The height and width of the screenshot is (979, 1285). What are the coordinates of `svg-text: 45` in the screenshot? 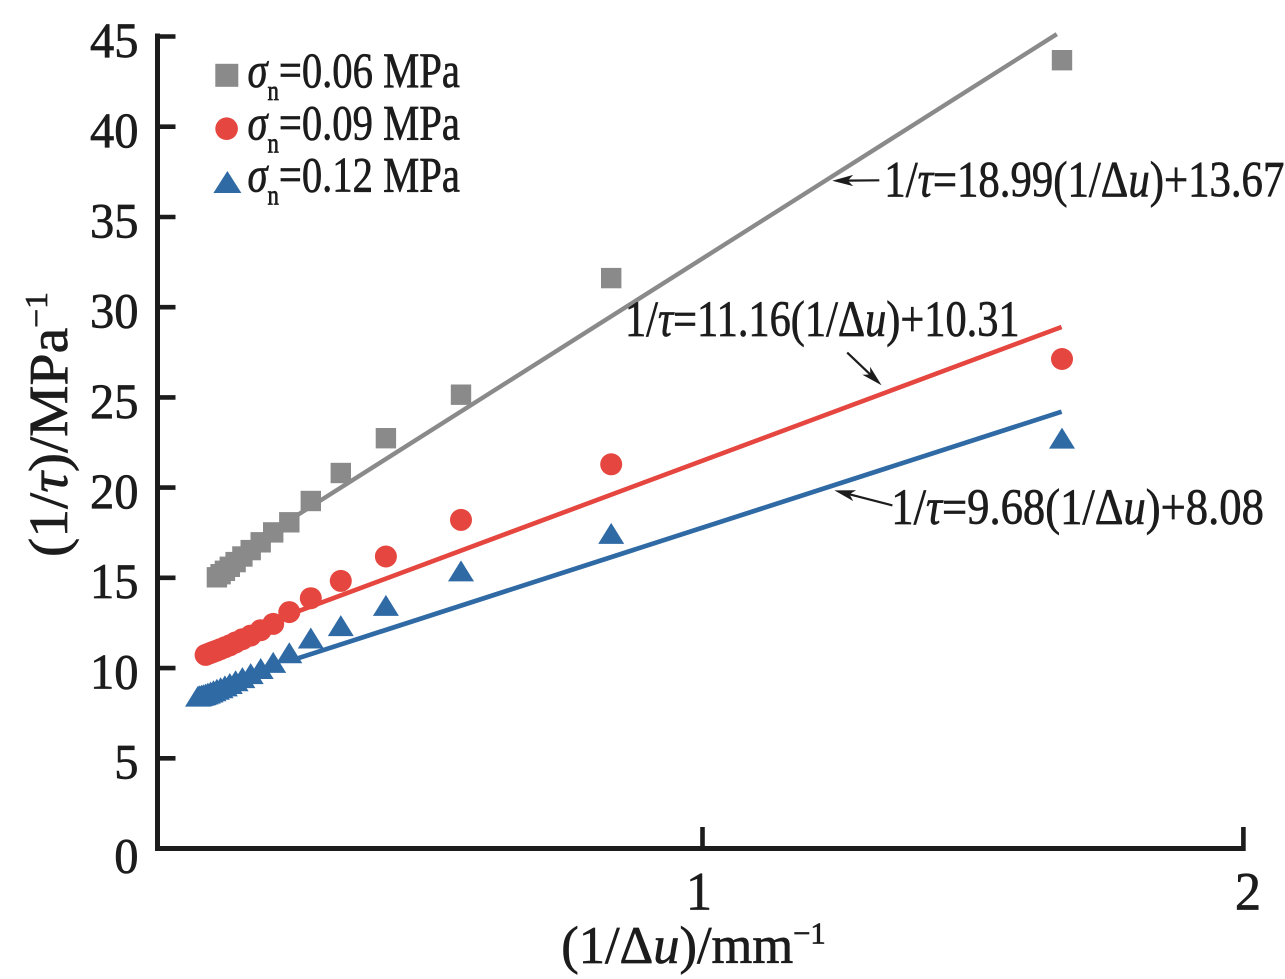 It's located at (114, 40).